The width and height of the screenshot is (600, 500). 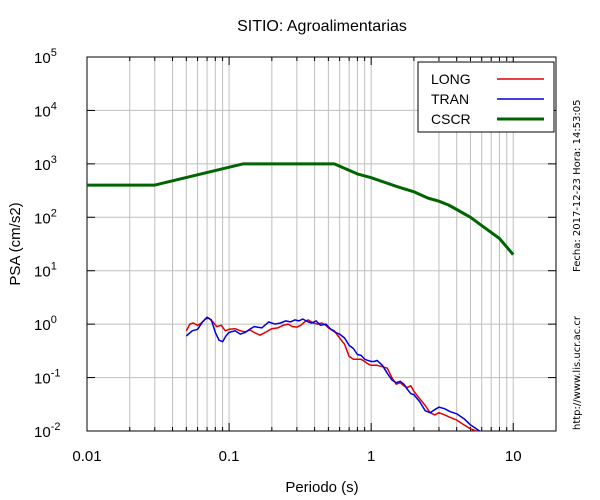 What do you see at coordinates (229, 456) in the screenshot?
I see `x-tick-label: 0.1` at bounding box center [229, 456].